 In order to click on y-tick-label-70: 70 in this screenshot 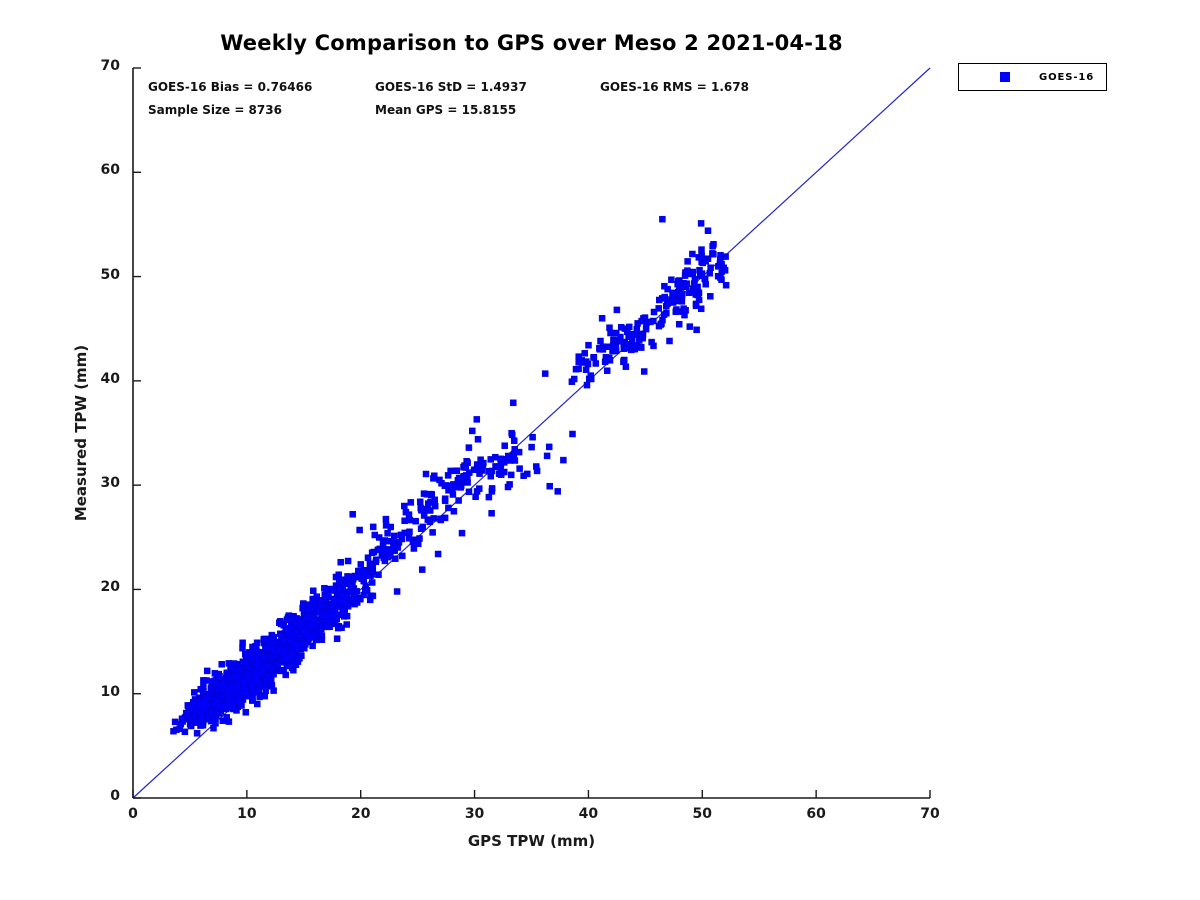, I will do `click(110, 66)`.